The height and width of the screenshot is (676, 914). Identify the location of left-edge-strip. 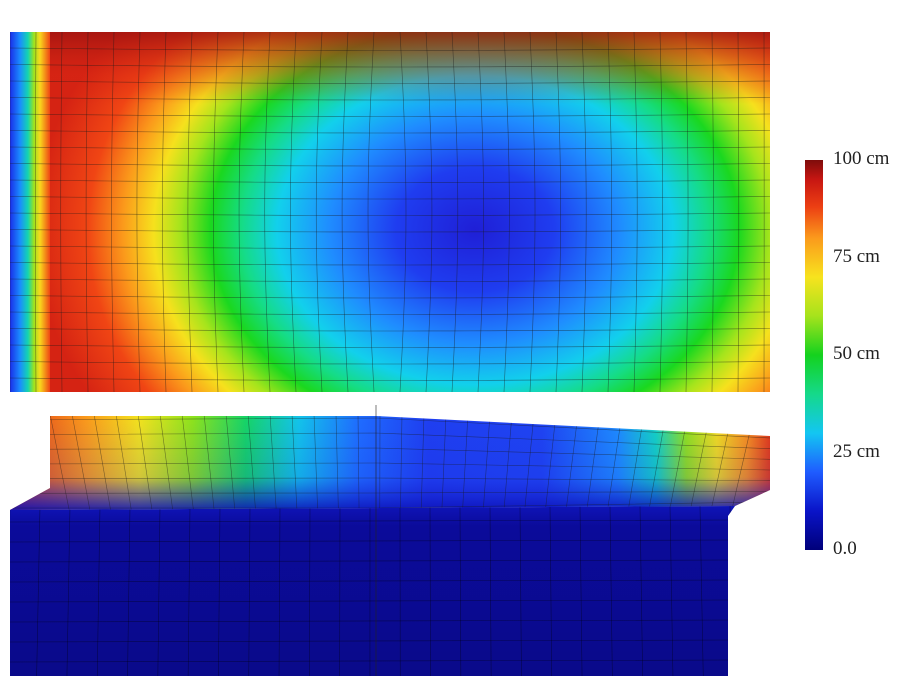
(30, 212).